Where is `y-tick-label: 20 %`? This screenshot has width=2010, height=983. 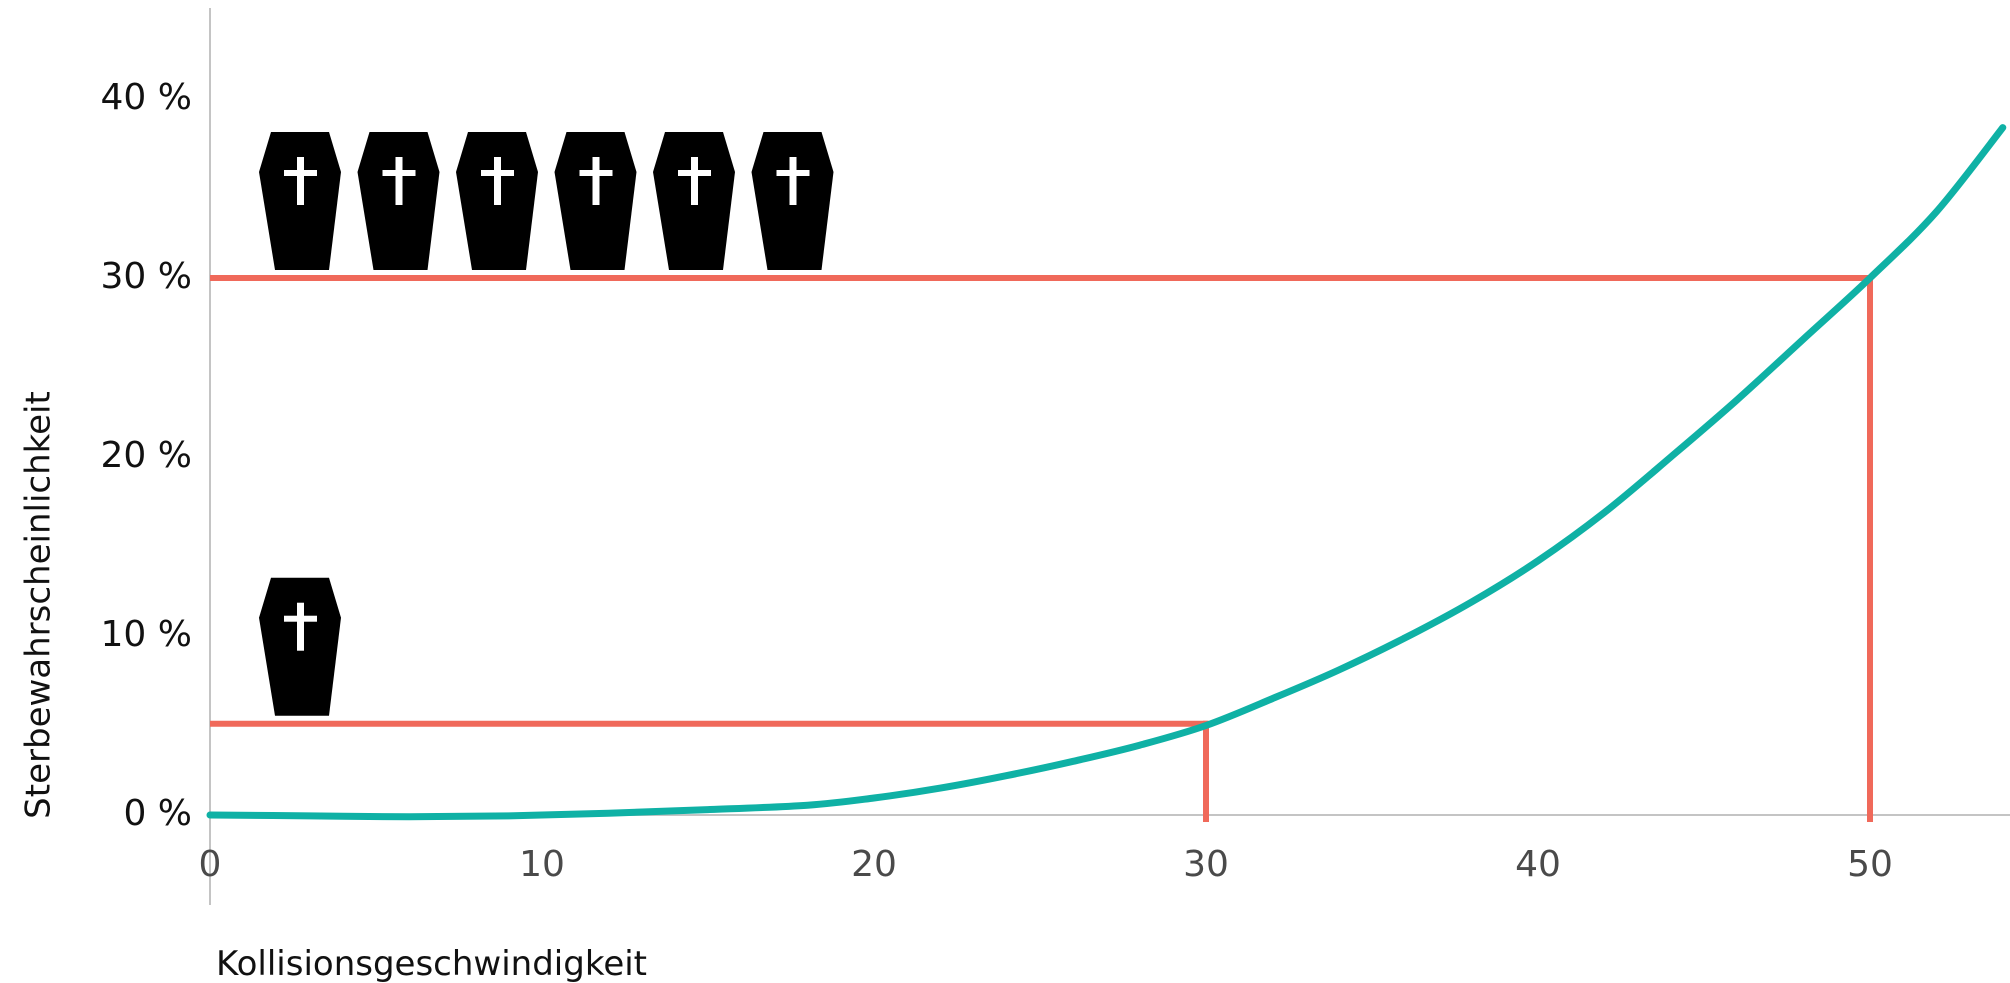
y-tick-label: 20 % is located at coordinates (146, 455).